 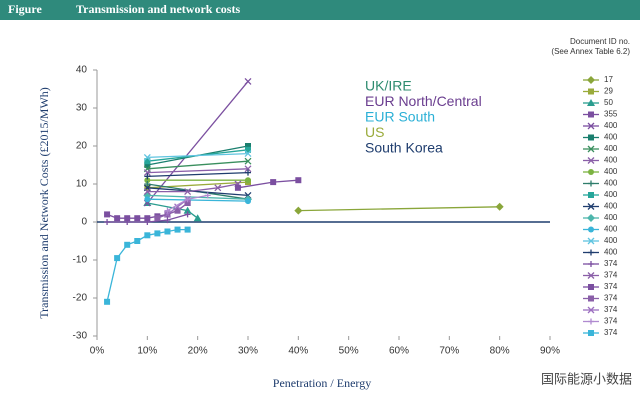 I want to click on x-tick-label: 50%, so click(x=349, y=351).